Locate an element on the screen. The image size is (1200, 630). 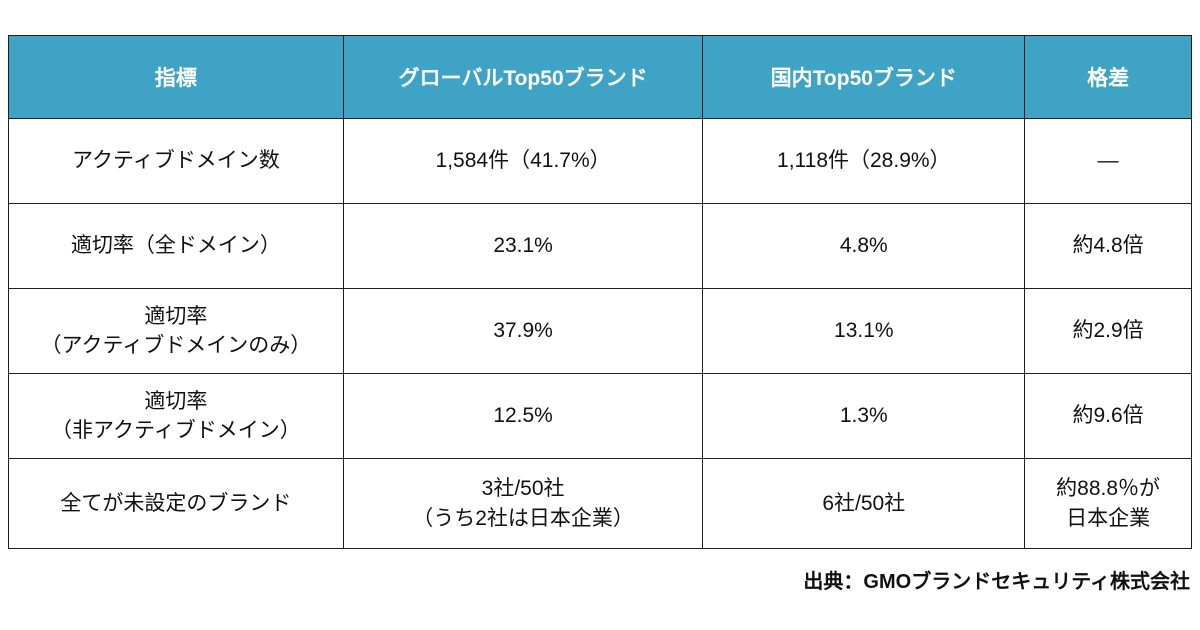
table-row: 適切率 （アクティブドメインのみ） 37.9% 13.1% 約2.9倍 is located at coordinates (600, 331).